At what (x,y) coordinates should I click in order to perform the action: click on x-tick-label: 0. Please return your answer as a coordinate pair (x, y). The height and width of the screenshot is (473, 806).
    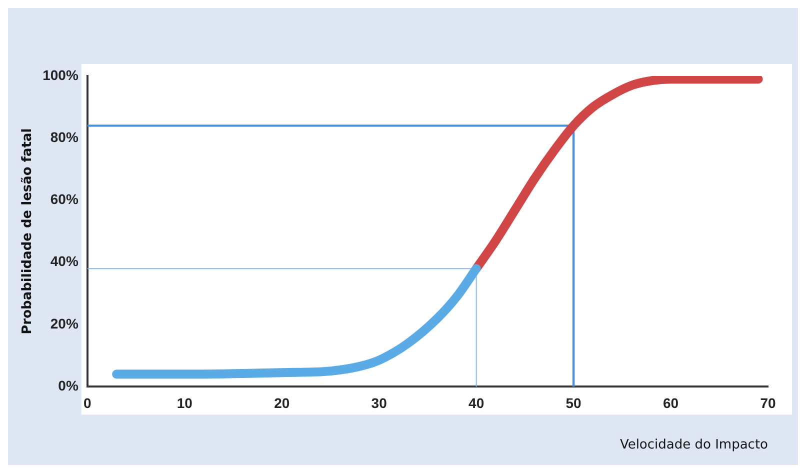
    Looking at the image, I should click on (88, 402).